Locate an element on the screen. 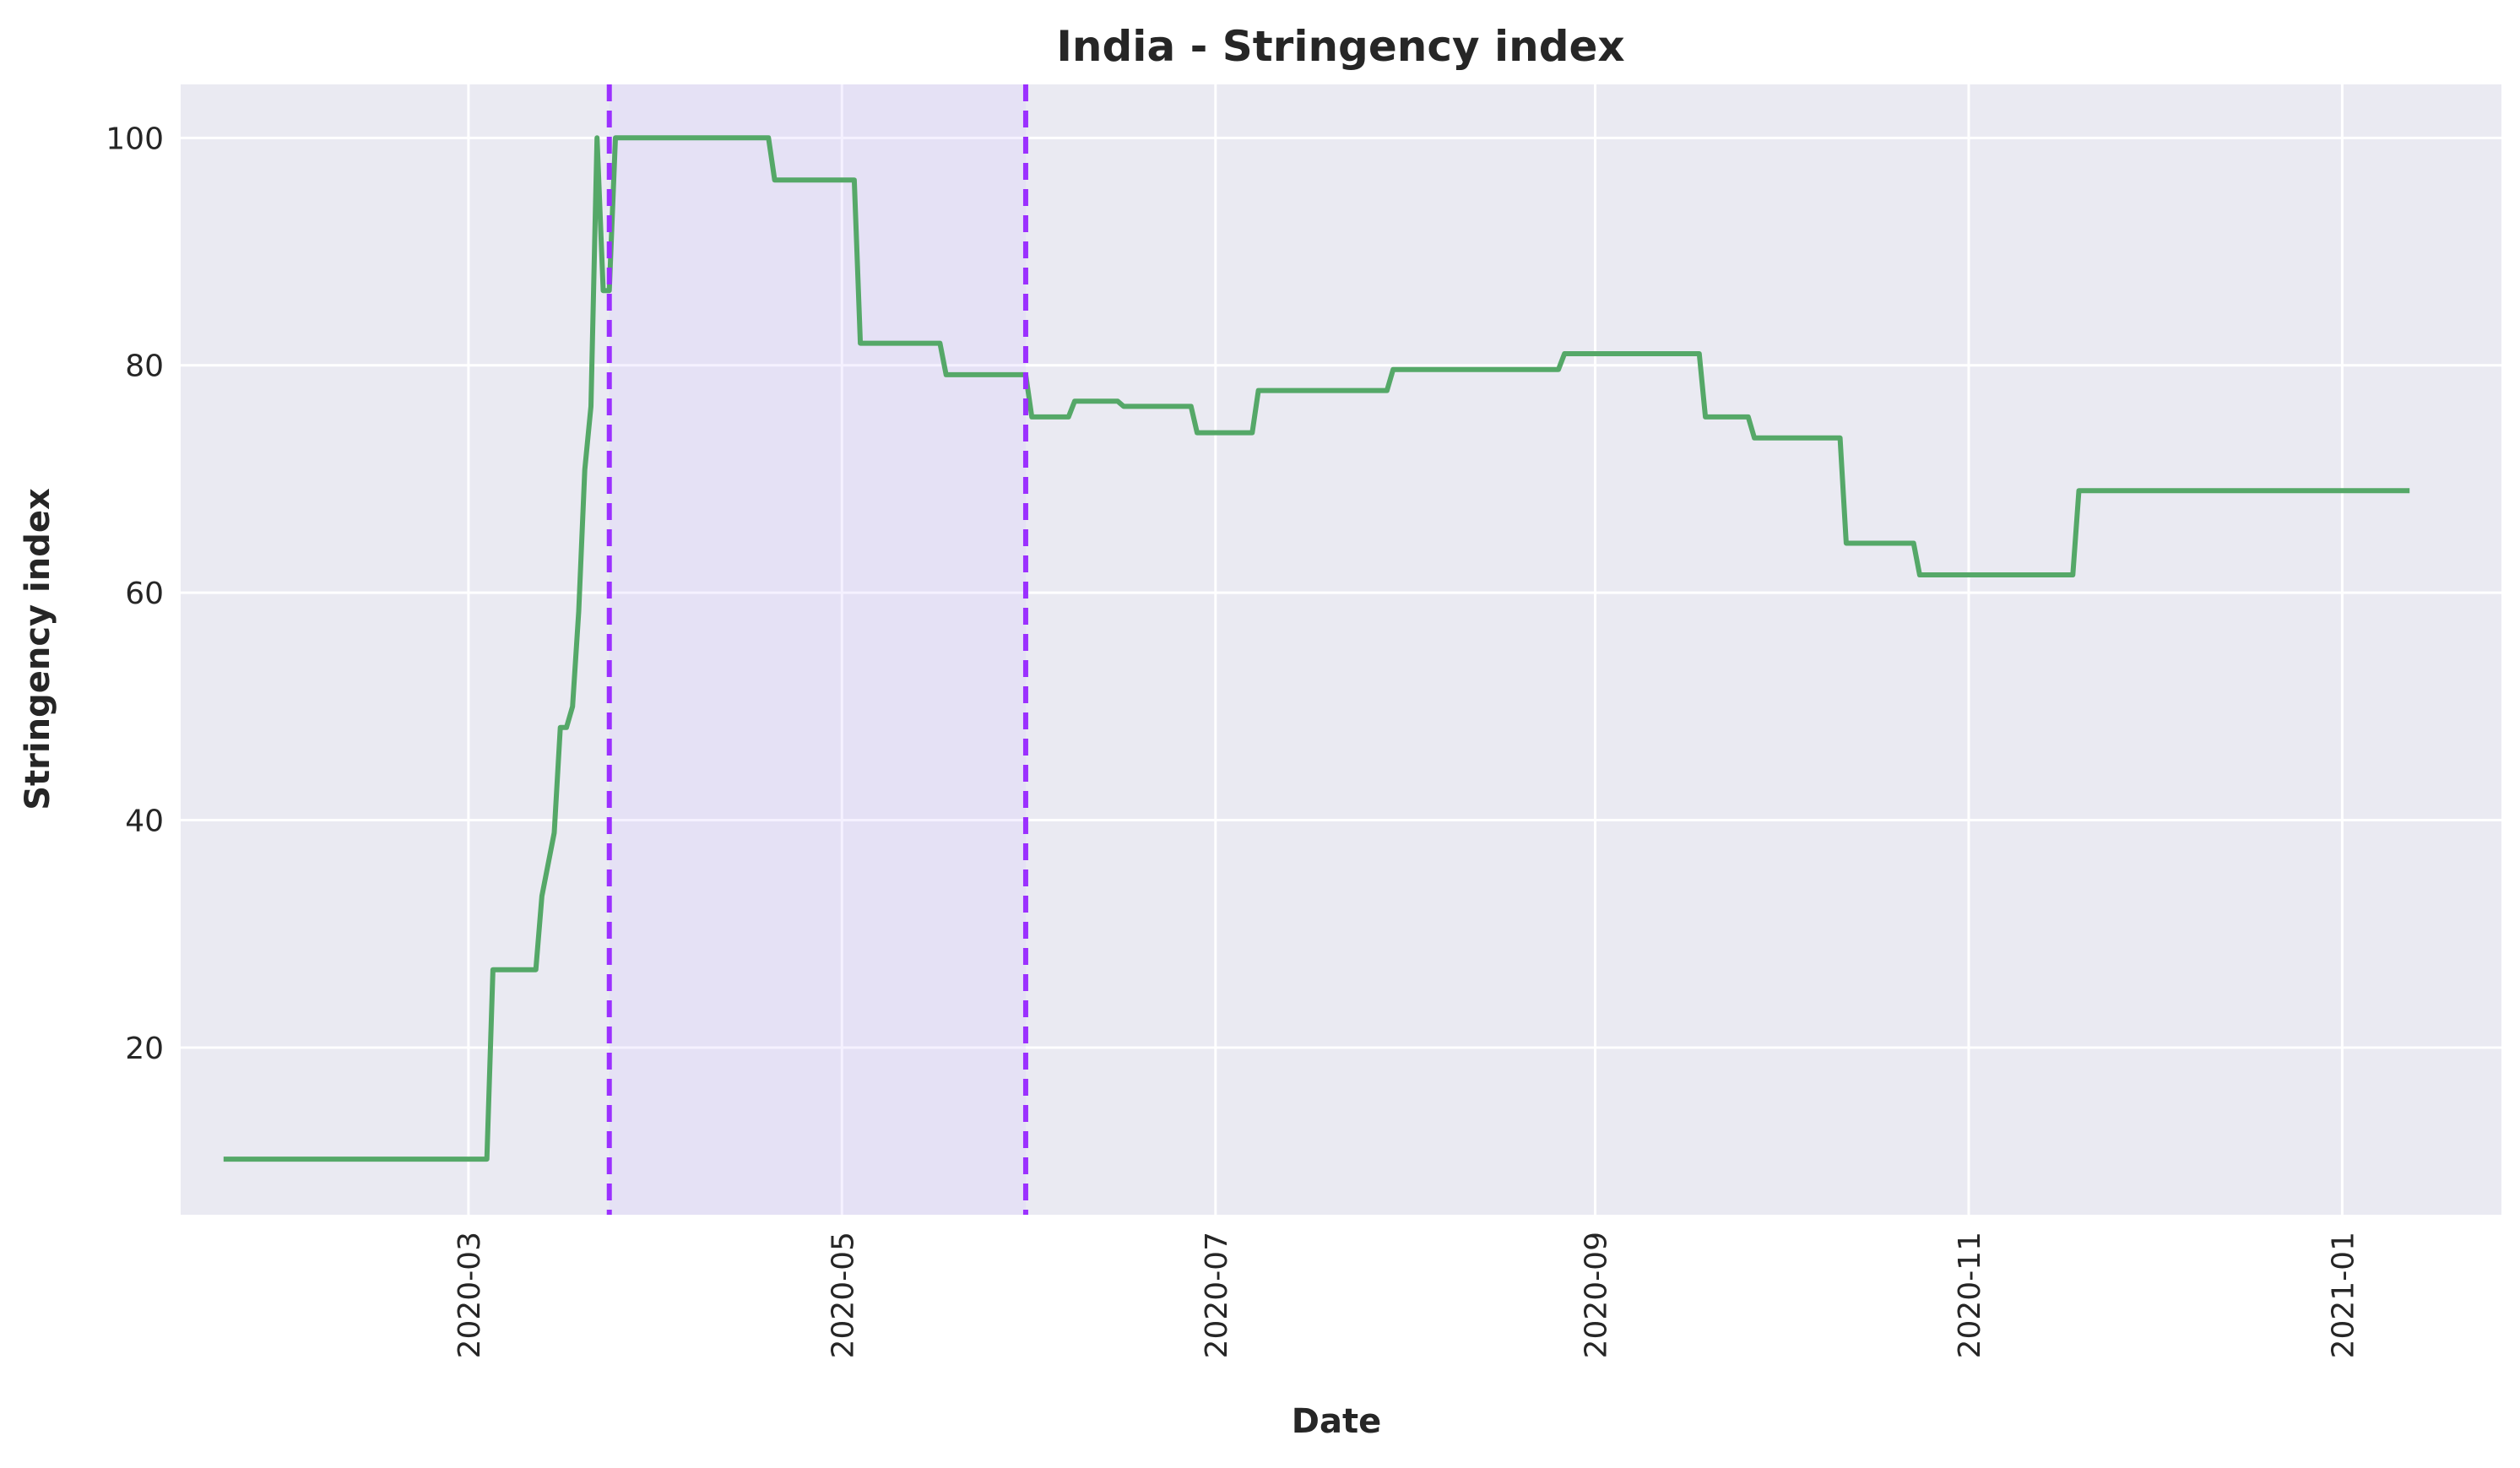 The image size is (2520, 1468). y-tick-label: 100 is located at coordinates (135, 139).